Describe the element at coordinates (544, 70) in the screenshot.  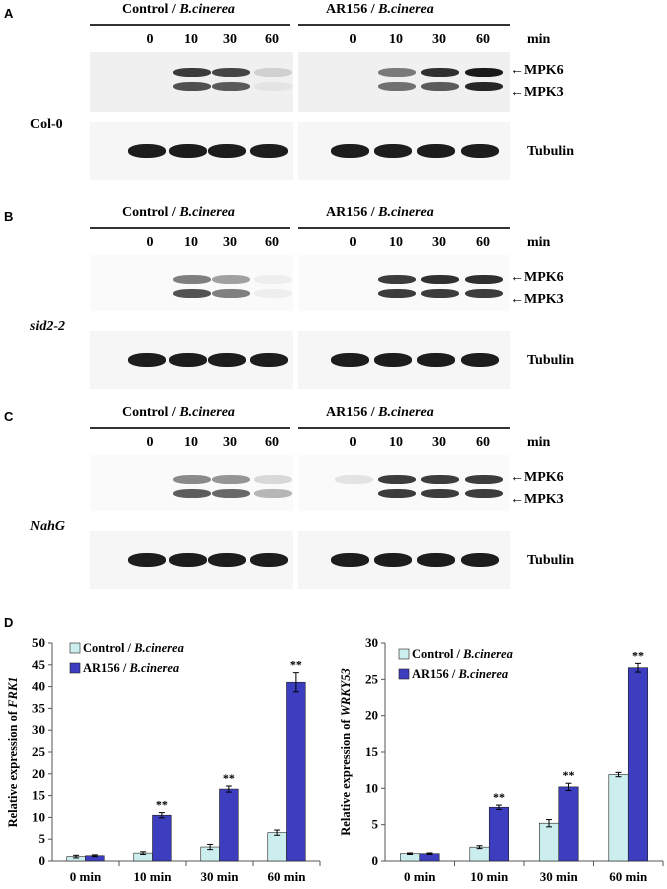
I see `mpk6-label-text: MPK6` at that location.